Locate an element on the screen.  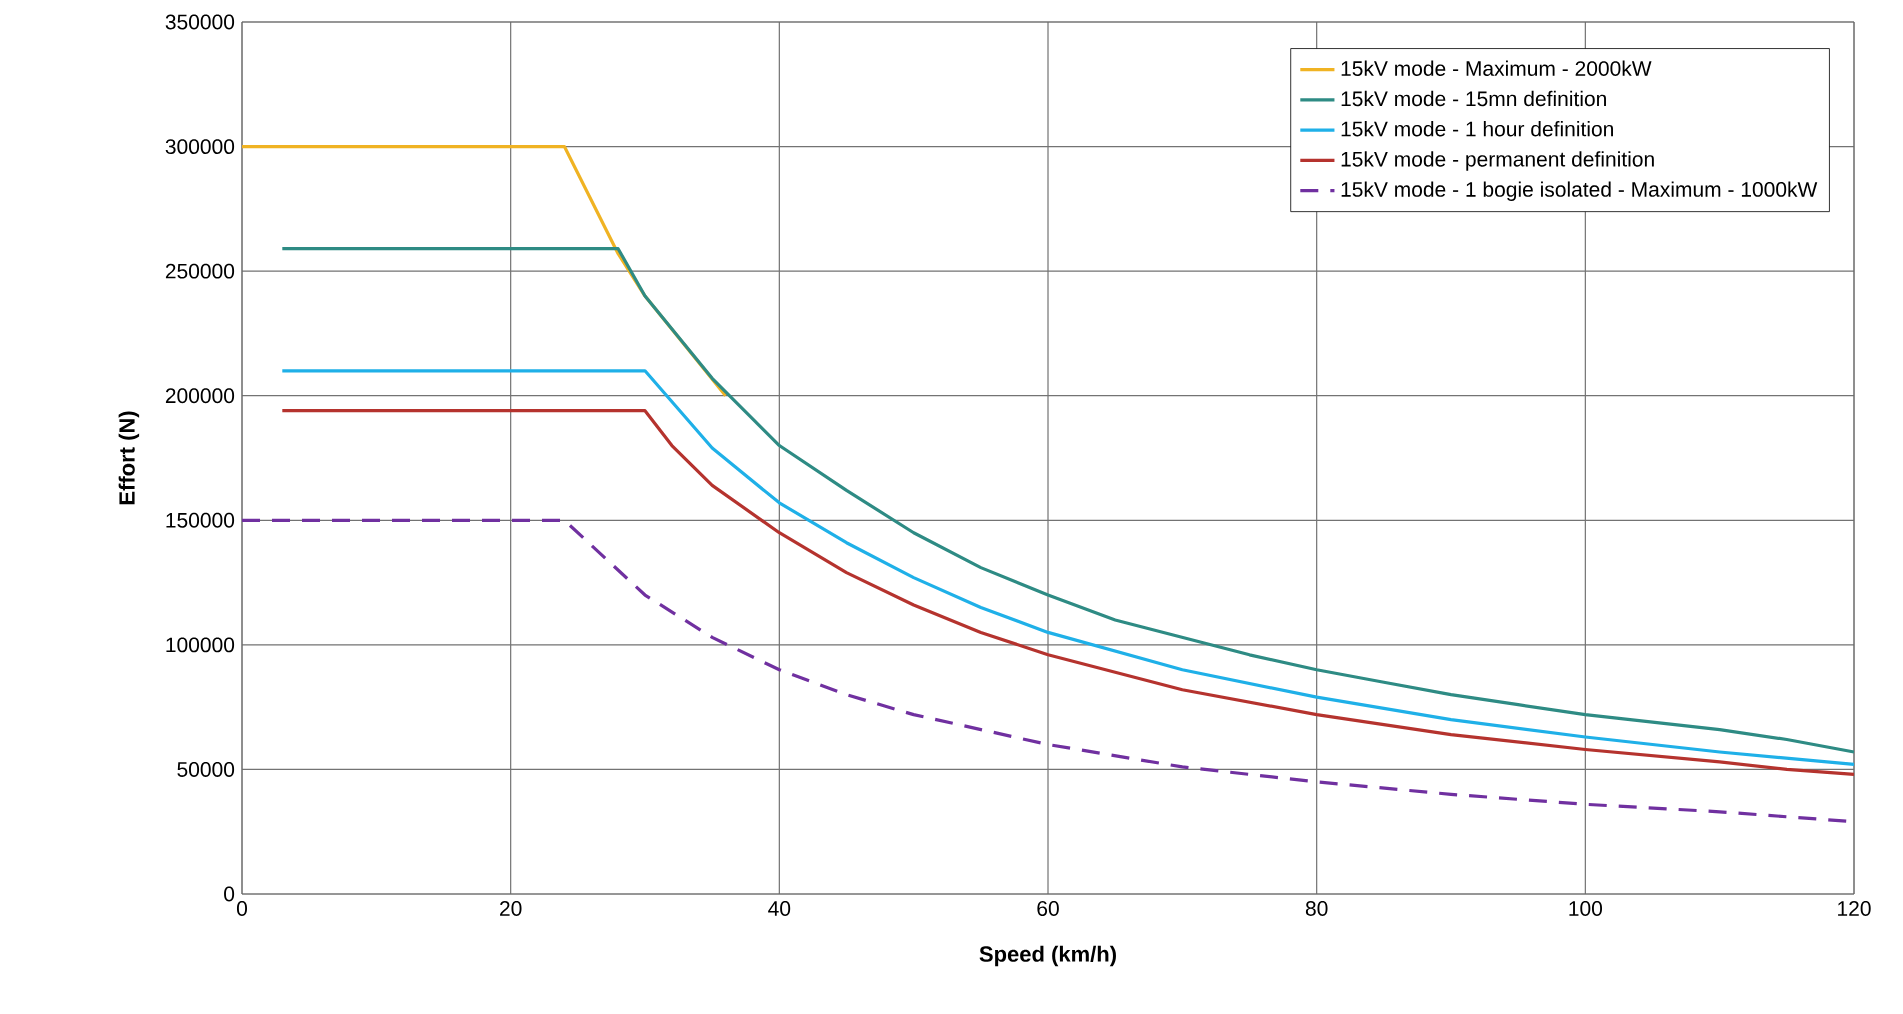
legend-label: 15kV mode - 15mn definition is located at coordinates (1473, 98).